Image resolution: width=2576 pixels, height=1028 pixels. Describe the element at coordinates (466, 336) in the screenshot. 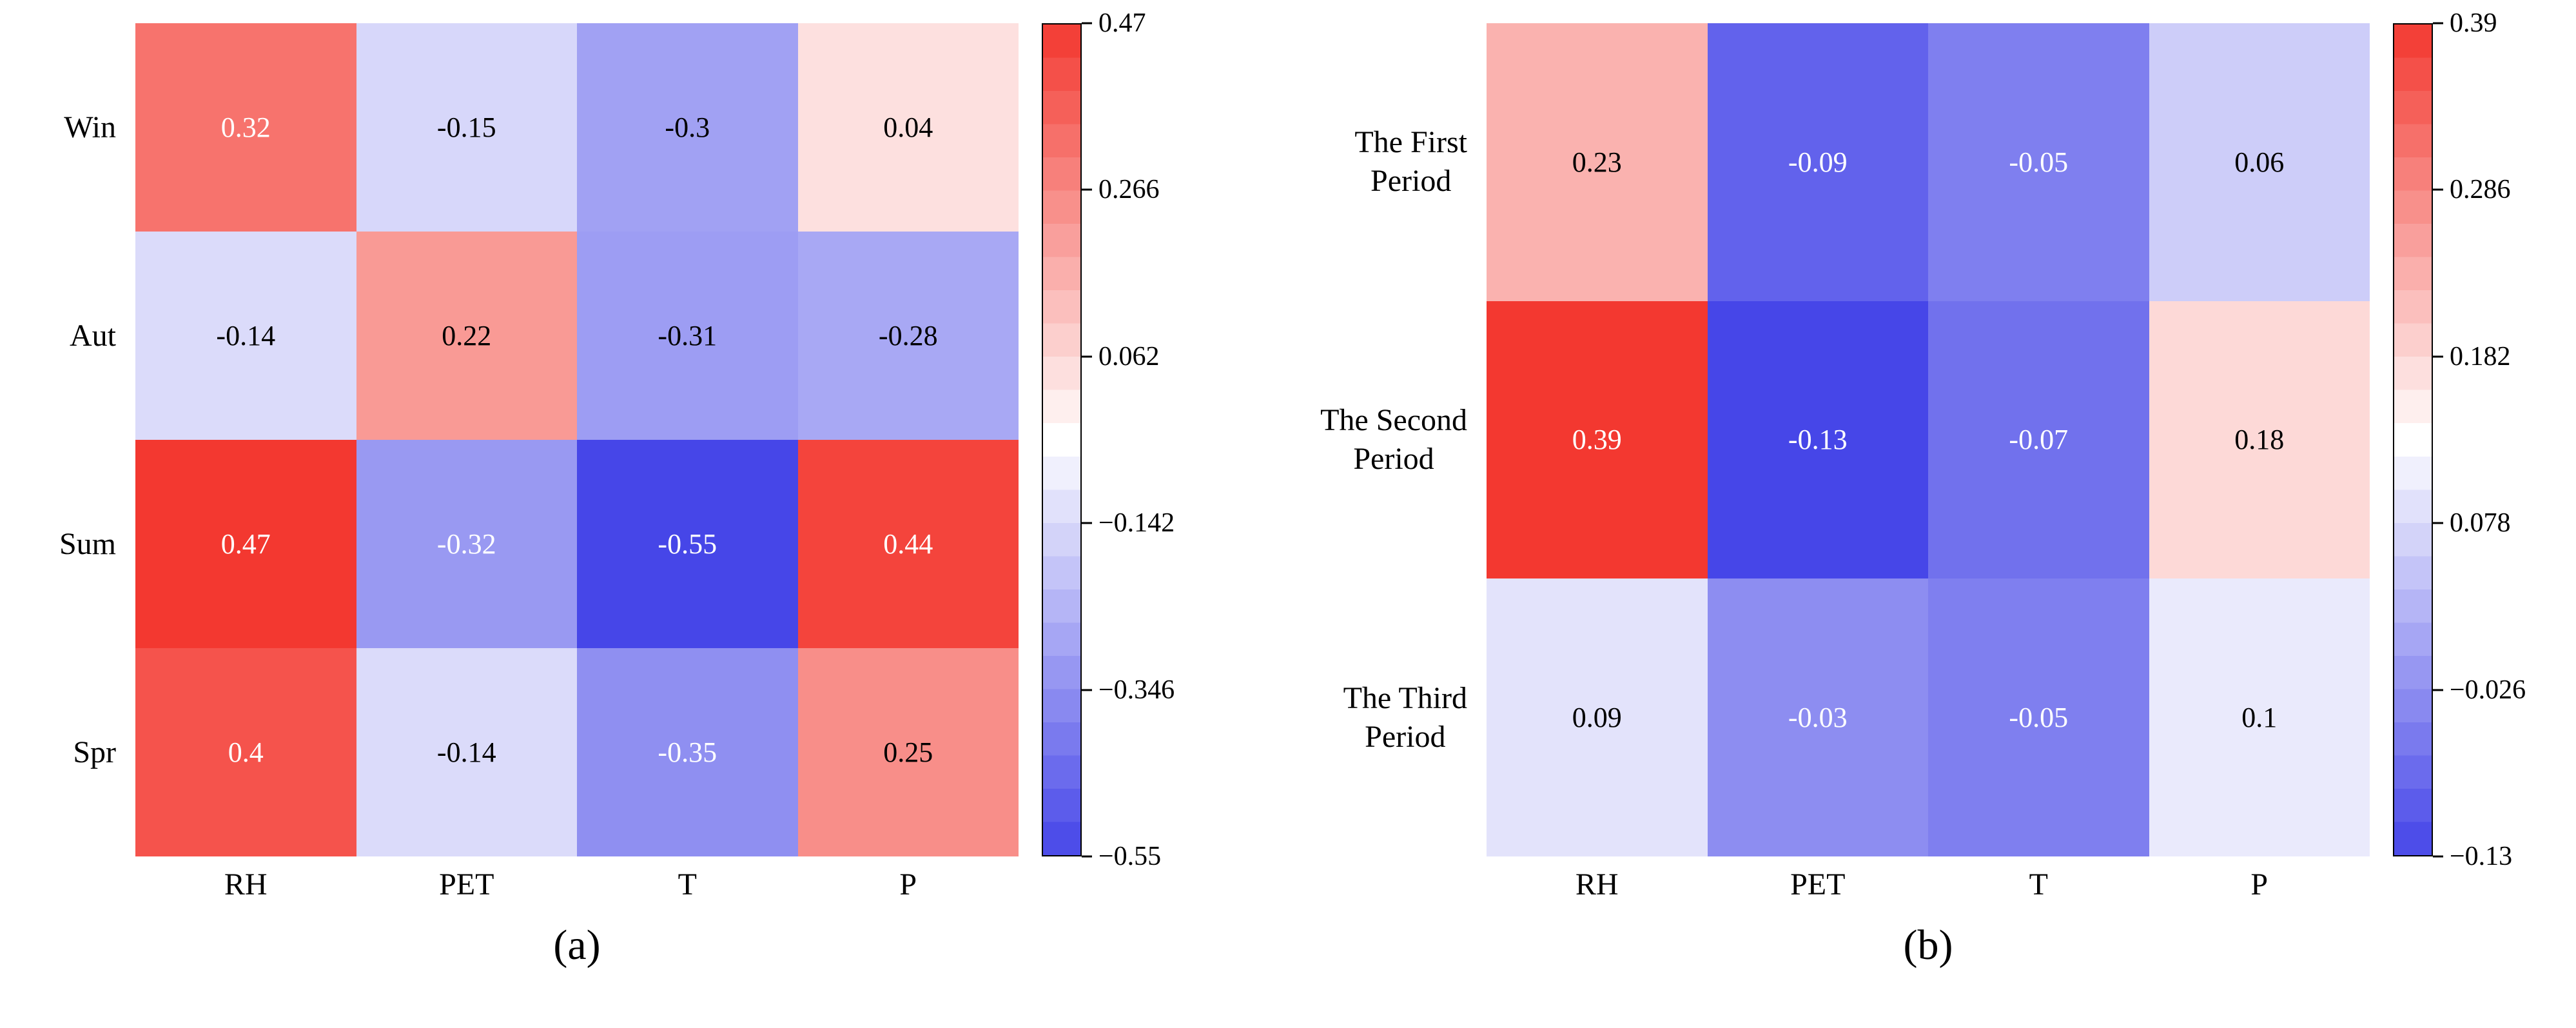

I see `heatmap-cell: 0.22` at that location.